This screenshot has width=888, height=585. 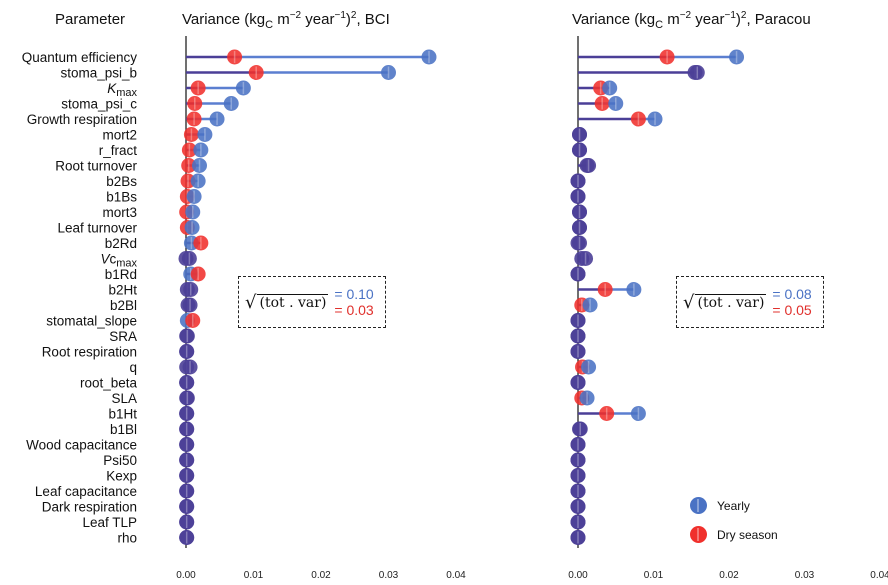 What do you see at coordinates (734, 505) in the screenshot?
I see `legend-item-yearly: Yearly` at bounding box center [734, 505].